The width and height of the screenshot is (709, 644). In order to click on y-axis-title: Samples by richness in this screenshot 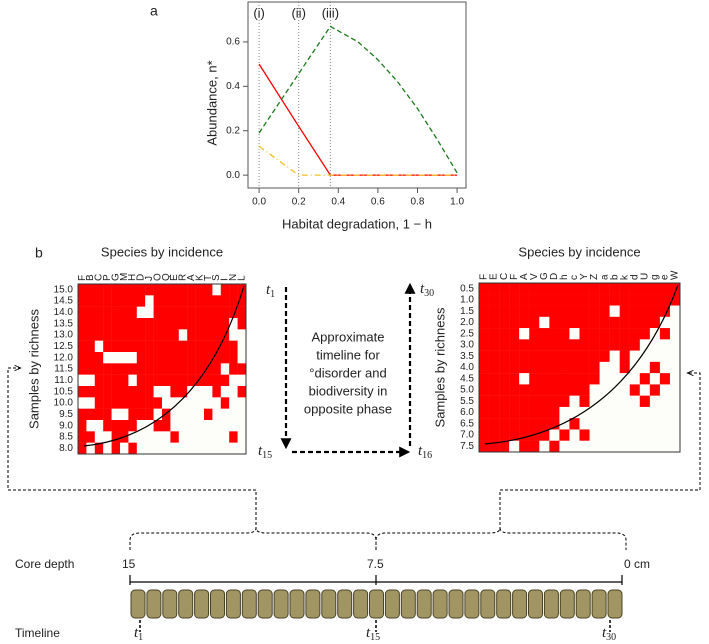, I will do `click(439, 367)`.